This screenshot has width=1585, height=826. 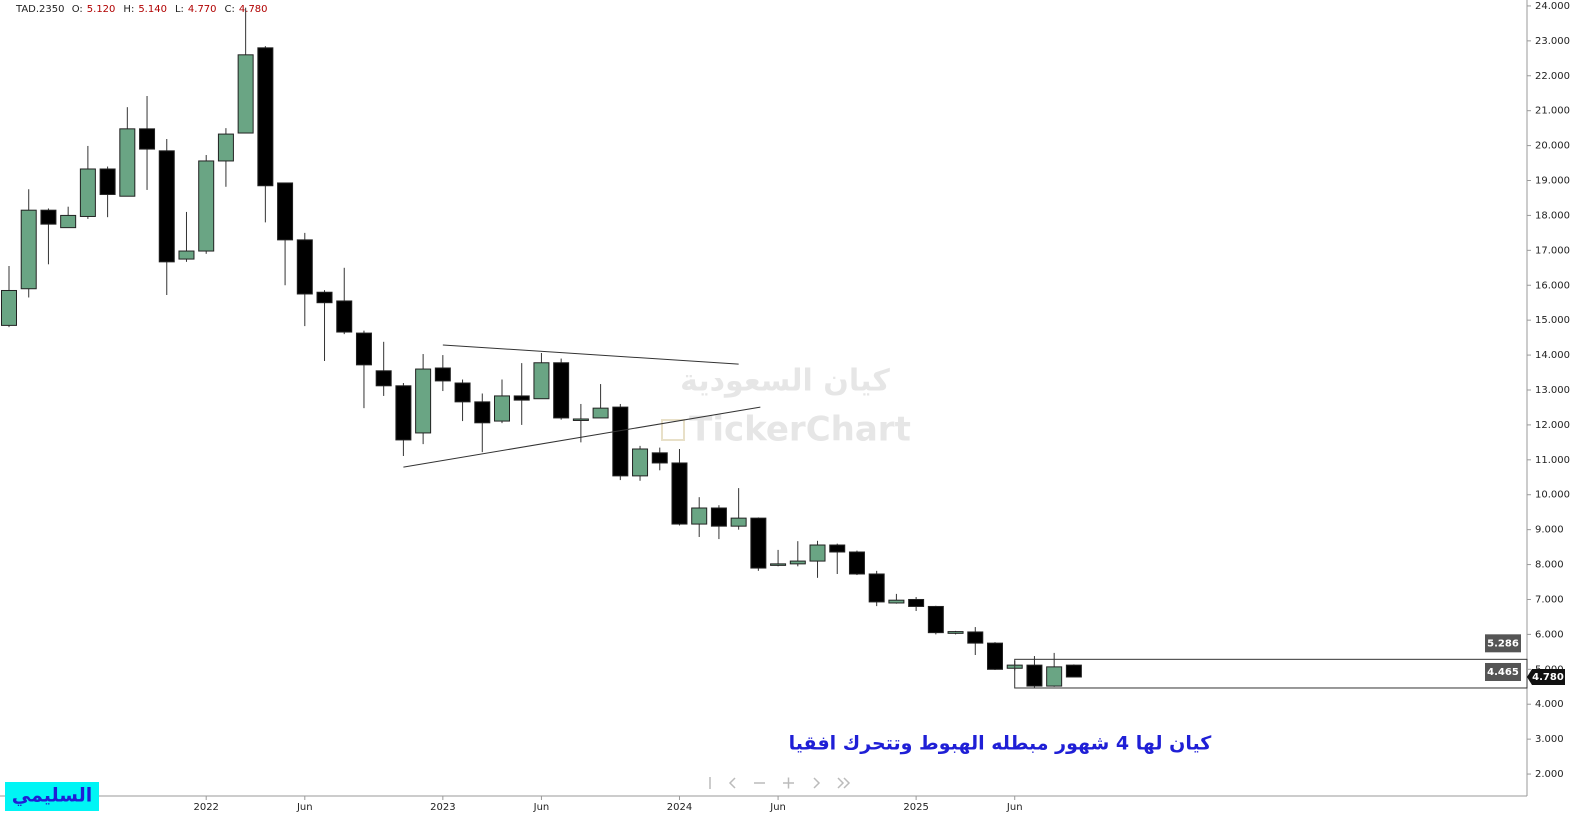 I want to click on y-tick-label: 3.000, so click(x=1549, y=739).